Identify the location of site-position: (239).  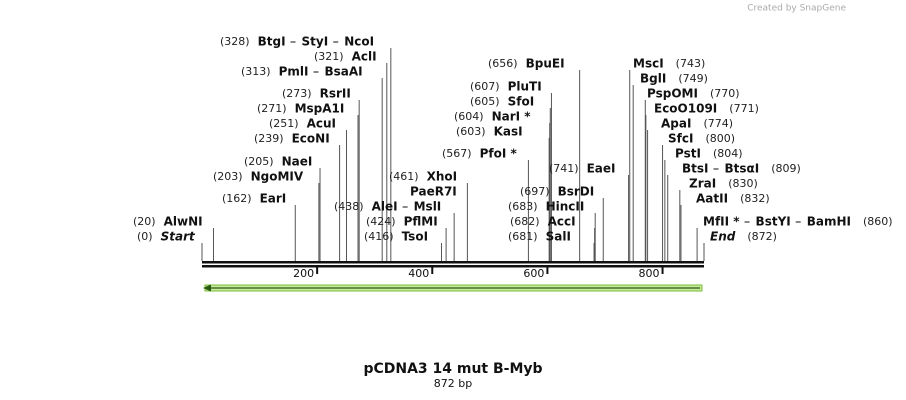
(269, 138).